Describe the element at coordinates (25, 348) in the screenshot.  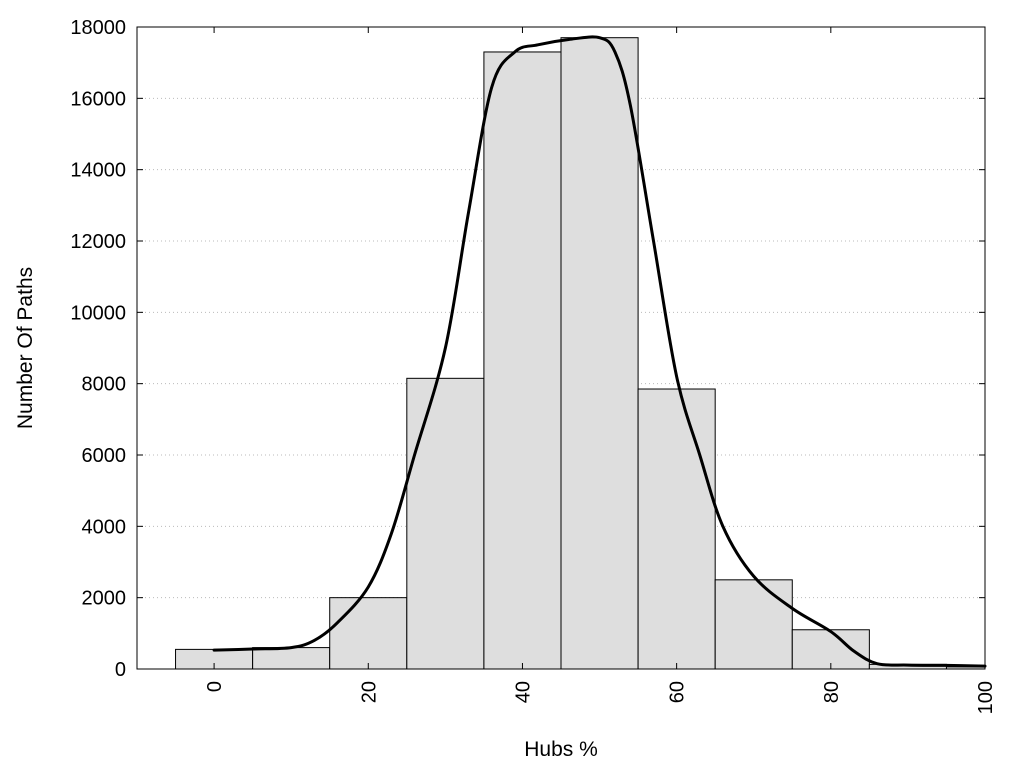
I see `y-axis-label: Number Of Paths` at that location.